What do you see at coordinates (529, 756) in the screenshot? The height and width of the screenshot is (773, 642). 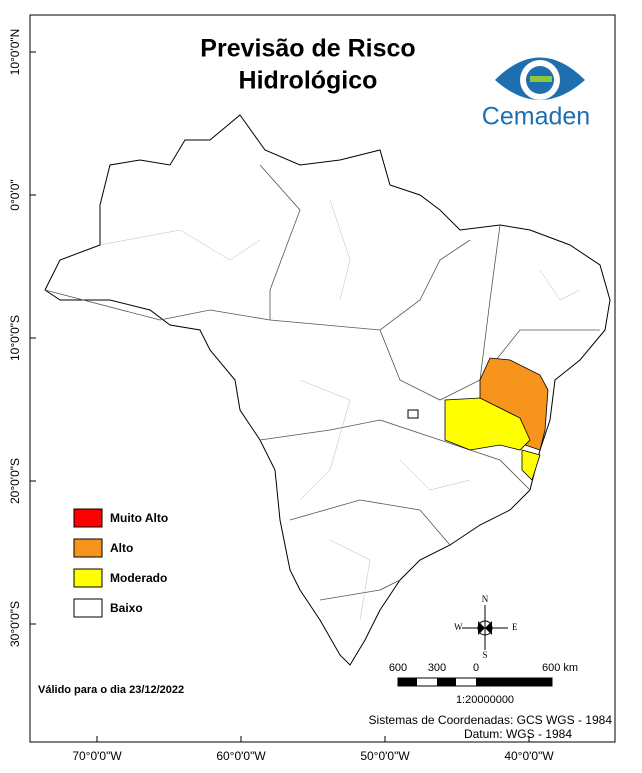 I see `longitude-label: 40°0'0"W` at bounding box center [529, 756].